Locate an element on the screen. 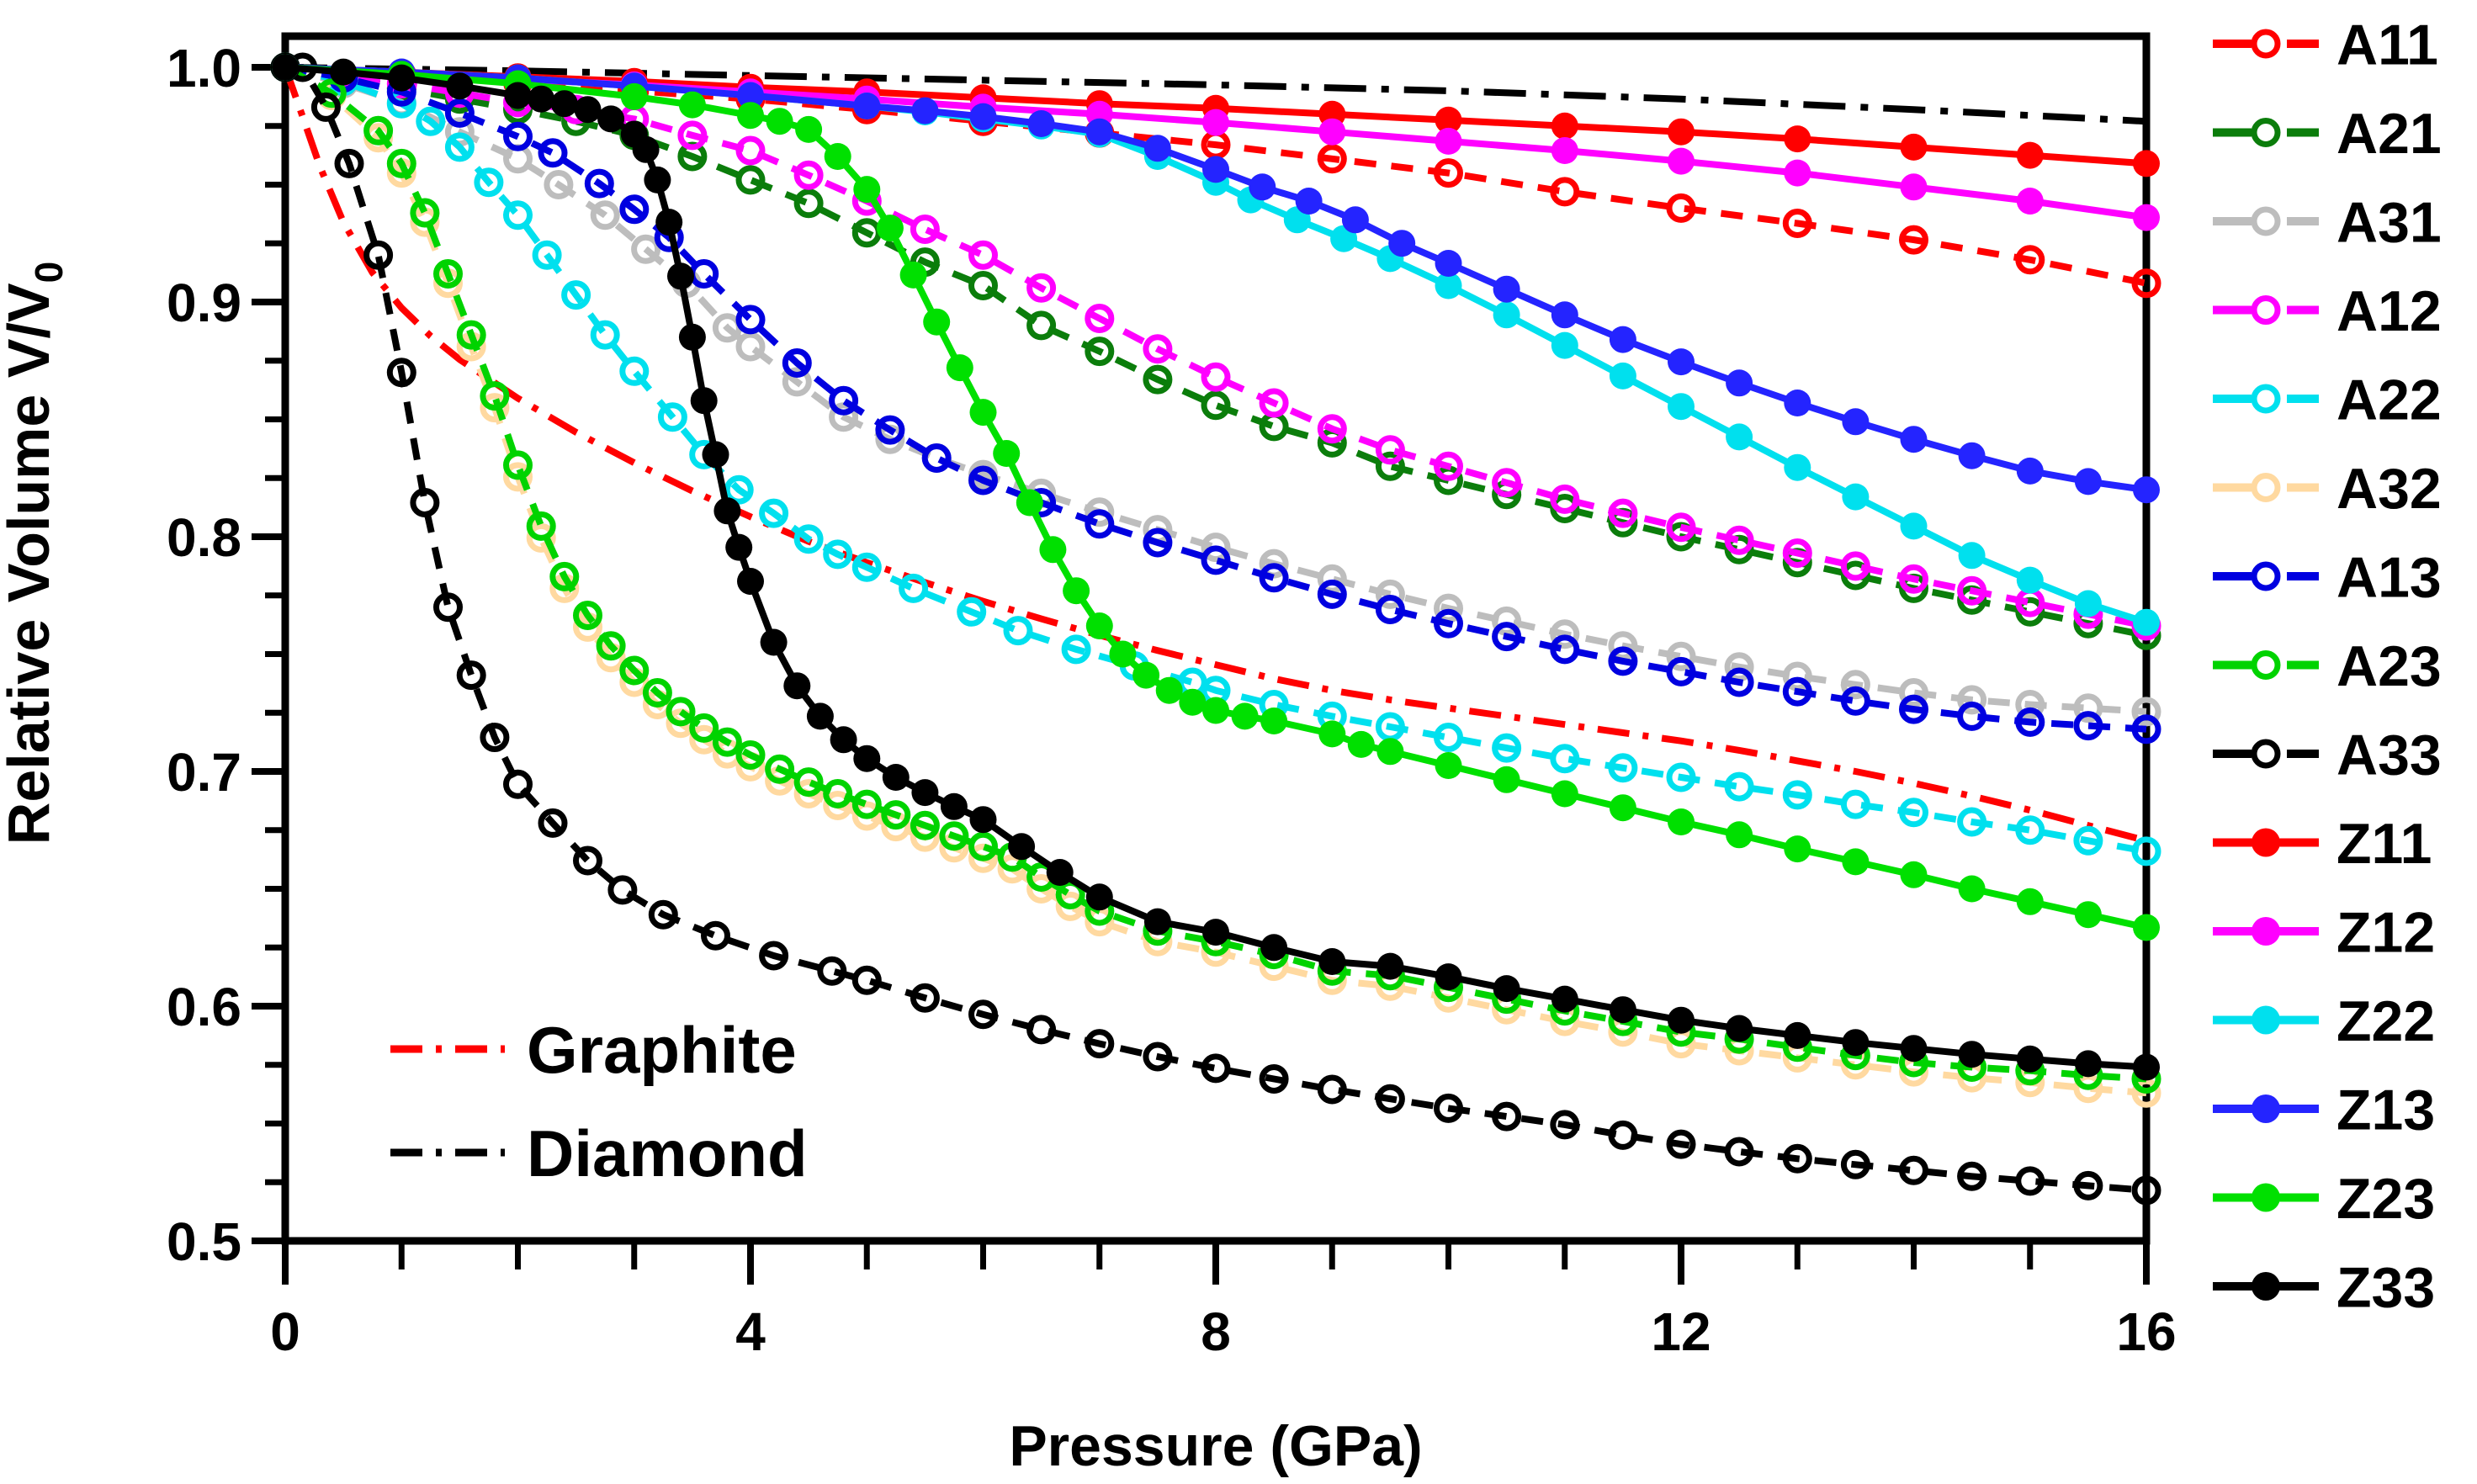 The image size is (2477, 1484). legend-entry-z22: Z22 is located at coordinates (2324, 1021).